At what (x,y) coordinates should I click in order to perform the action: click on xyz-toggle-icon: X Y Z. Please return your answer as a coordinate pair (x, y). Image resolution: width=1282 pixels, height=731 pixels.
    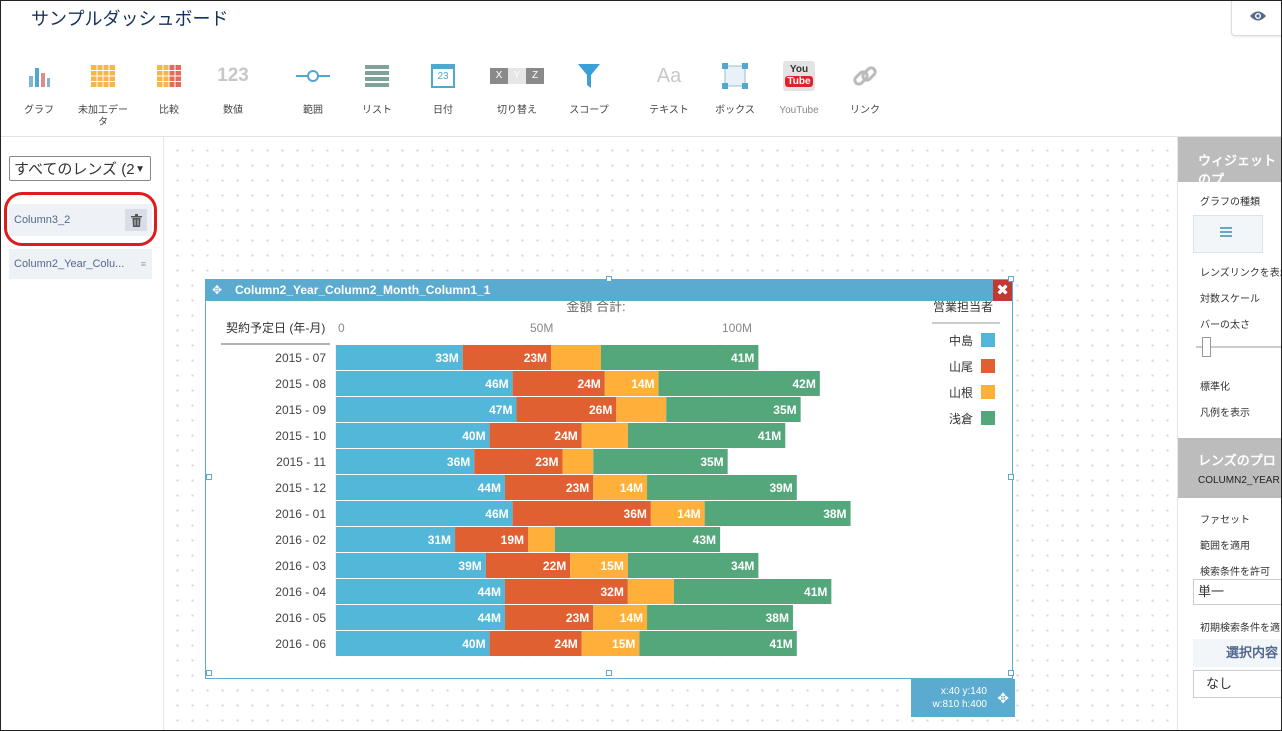
    Looking at the image, I should click on (517, 76).